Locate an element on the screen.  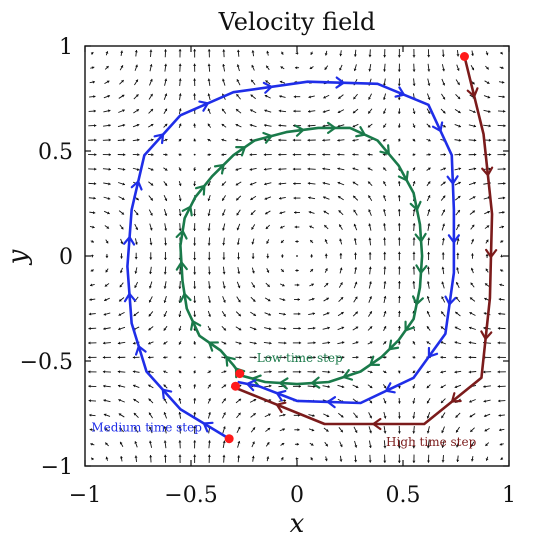
series-label: Low time step is located at coordinates (300, 358).